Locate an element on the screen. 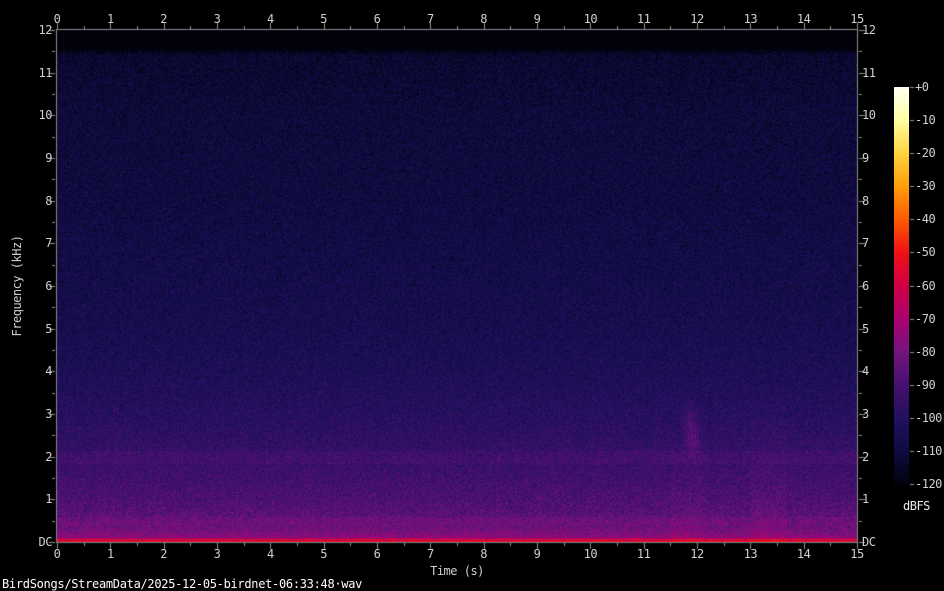 This screenshot has height=591, width=944. y-axis-left-tick-label: 9 is located at coordinates (48, 158).